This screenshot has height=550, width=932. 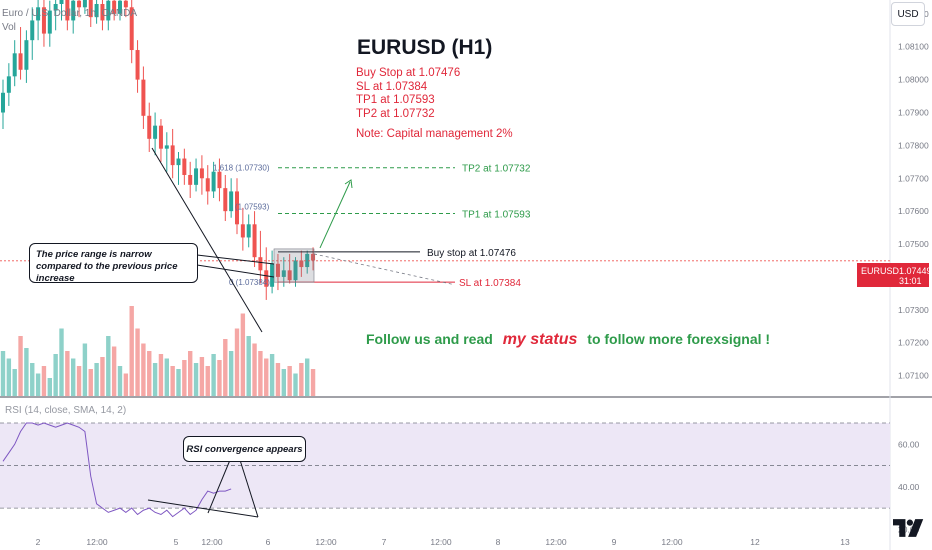 I want to click on price-tick-label: 1.07700, so click(x=913, y=178).